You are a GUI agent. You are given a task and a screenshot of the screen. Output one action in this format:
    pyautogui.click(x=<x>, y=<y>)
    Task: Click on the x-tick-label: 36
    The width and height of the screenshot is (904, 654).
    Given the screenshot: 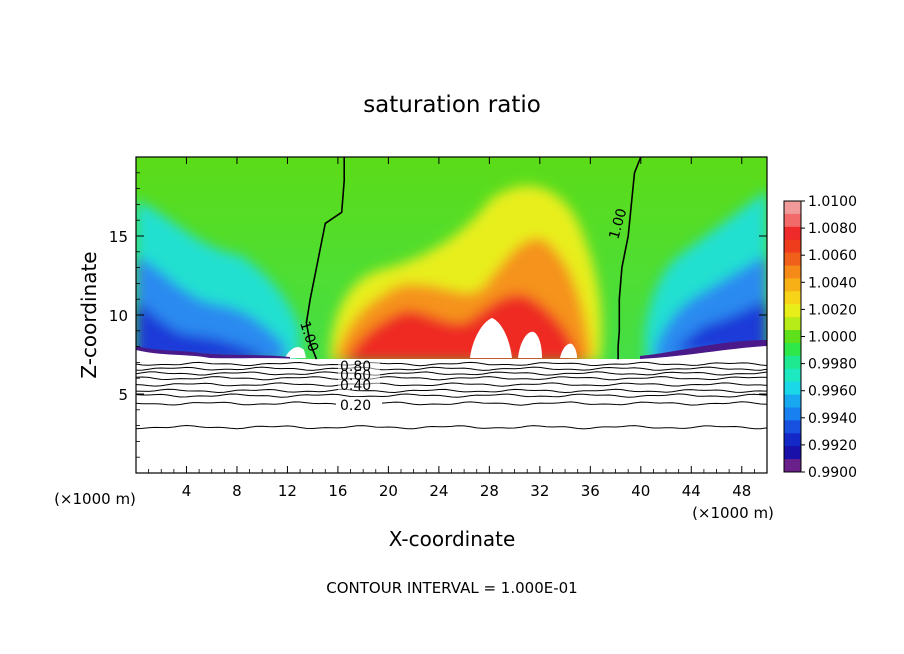 What is the action you would take?
    pyautogui.click(x=590, y=491)
    